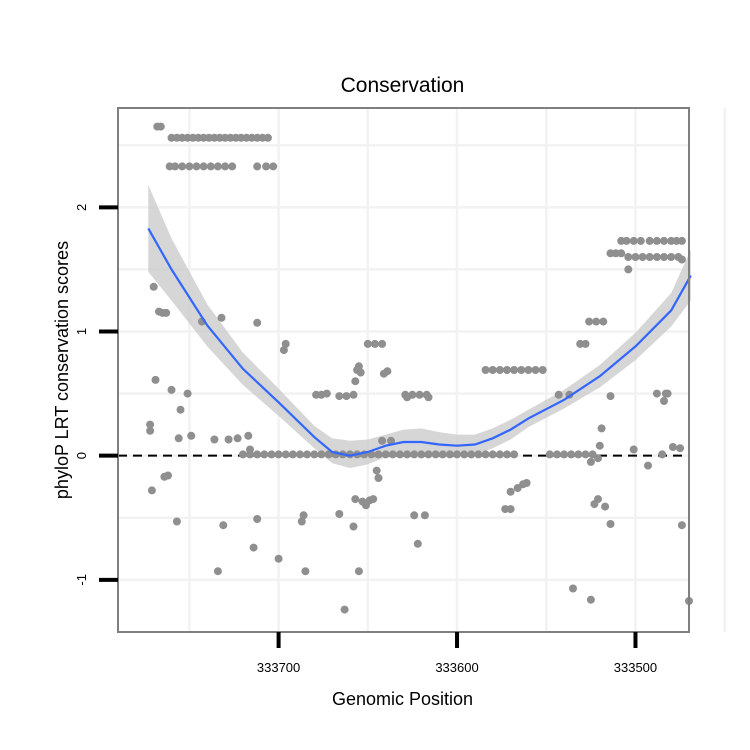 This screenshot has width=750, height=750. What do you see at coordinates (635, 667) in the screenshot?
I see `x-tick-label: 333500` at bounding box center [635, 667].